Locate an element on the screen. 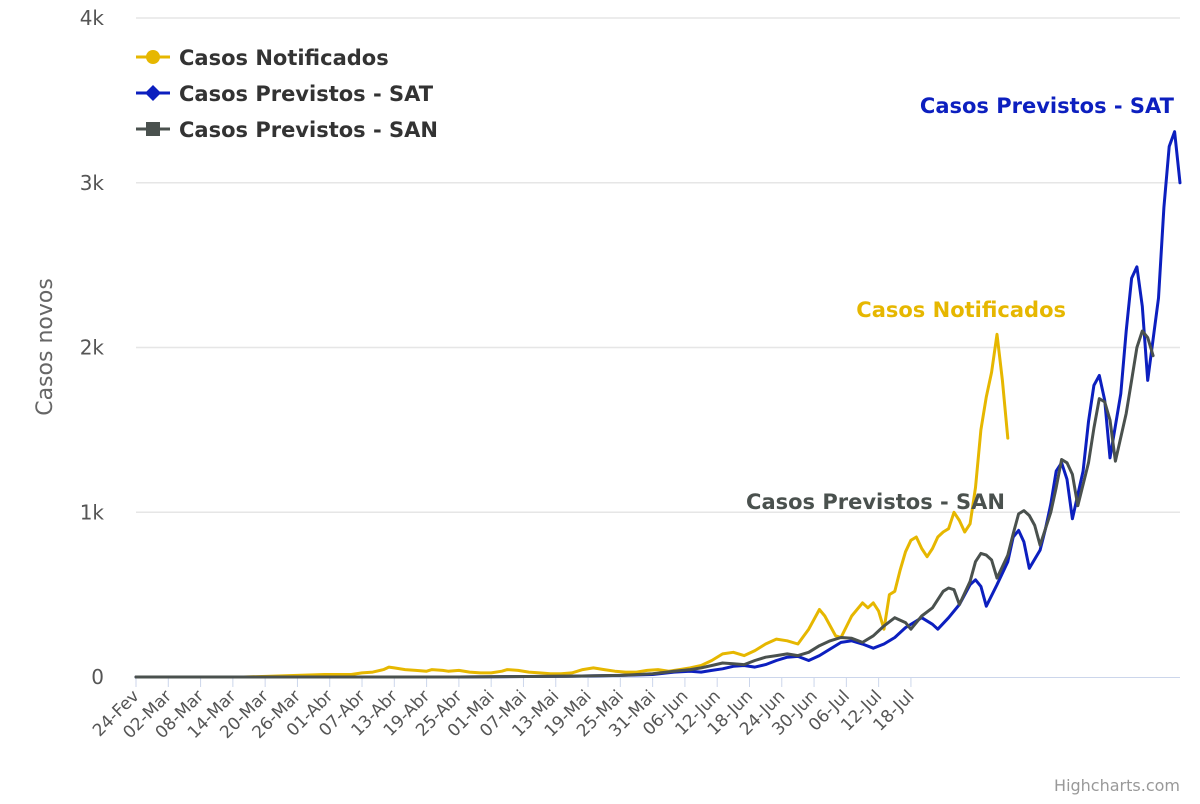 This screenshot has width=1200, height=804. legend-item: Casos Previstos - SAN is located at coordinates (287, 130).